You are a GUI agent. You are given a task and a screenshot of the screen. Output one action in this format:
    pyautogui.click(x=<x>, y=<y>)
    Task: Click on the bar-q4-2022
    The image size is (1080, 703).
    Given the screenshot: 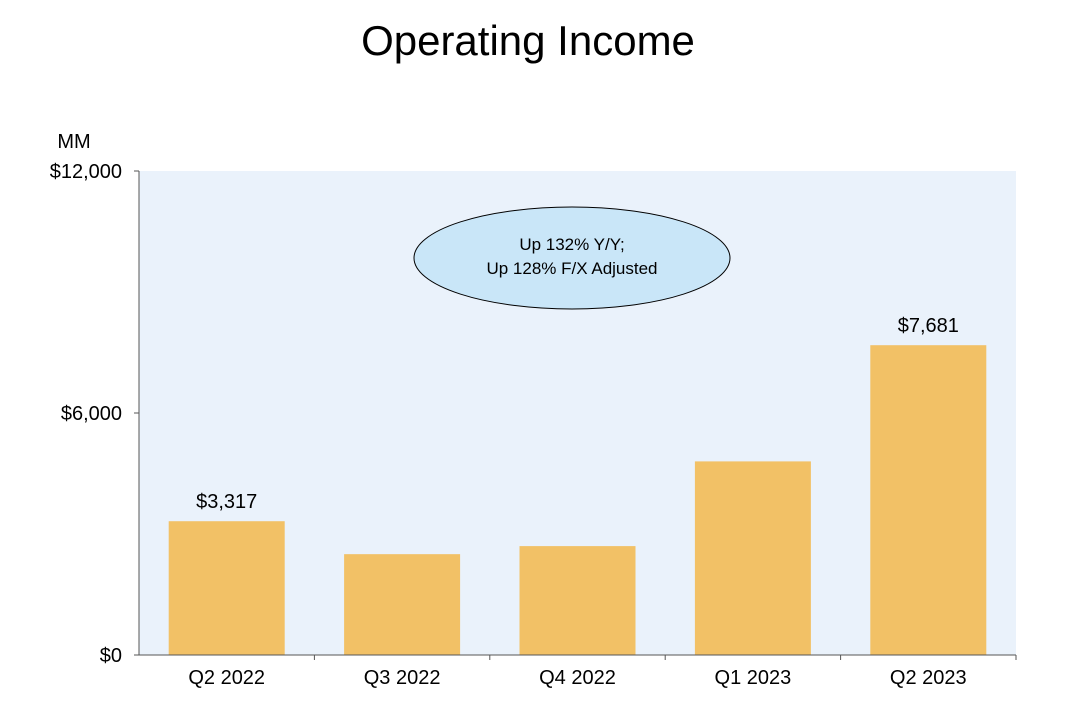 What is the action you would take?
    pyautogui.click(x=577, y=600)
    